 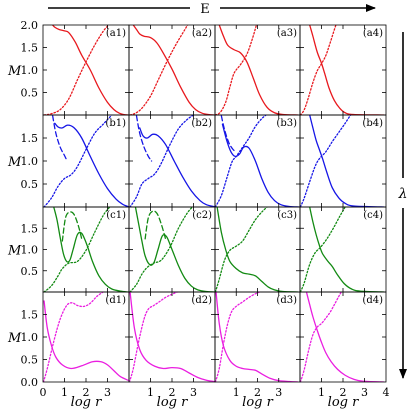 I want to click on panel-b2: (b2), so click(x=172, y=161).